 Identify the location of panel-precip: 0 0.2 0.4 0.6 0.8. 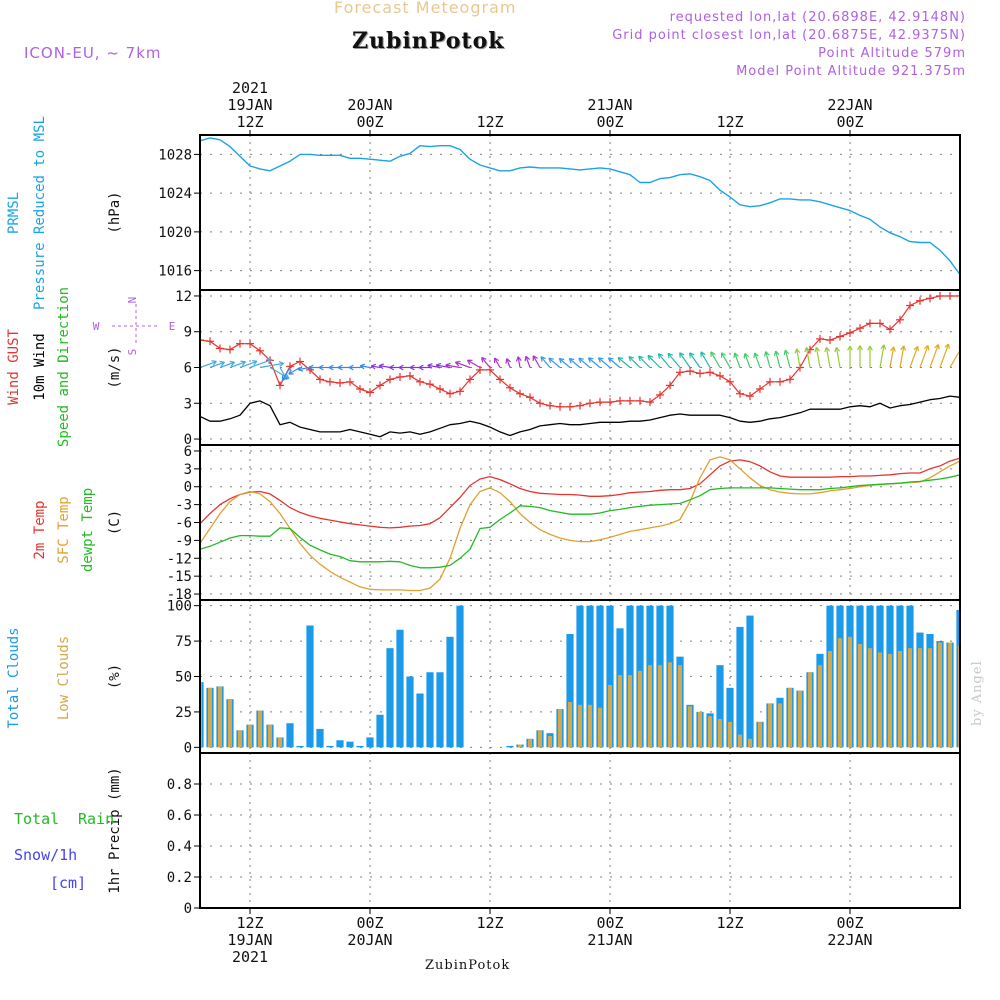
(563, 835).